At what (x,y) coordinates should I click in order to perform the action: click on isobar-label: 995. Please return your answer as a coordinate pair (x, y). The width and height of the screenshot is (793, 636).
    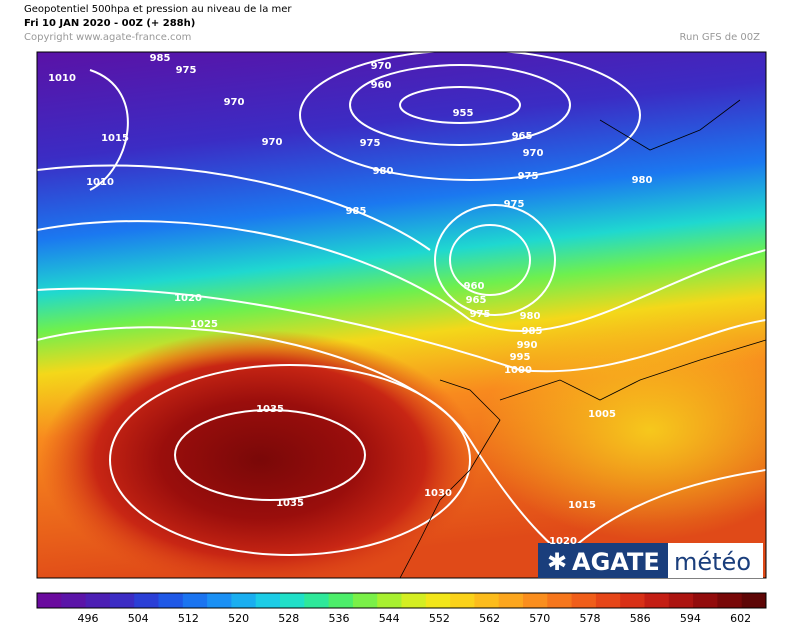
    Looking at the image, I should click on (520, 357).